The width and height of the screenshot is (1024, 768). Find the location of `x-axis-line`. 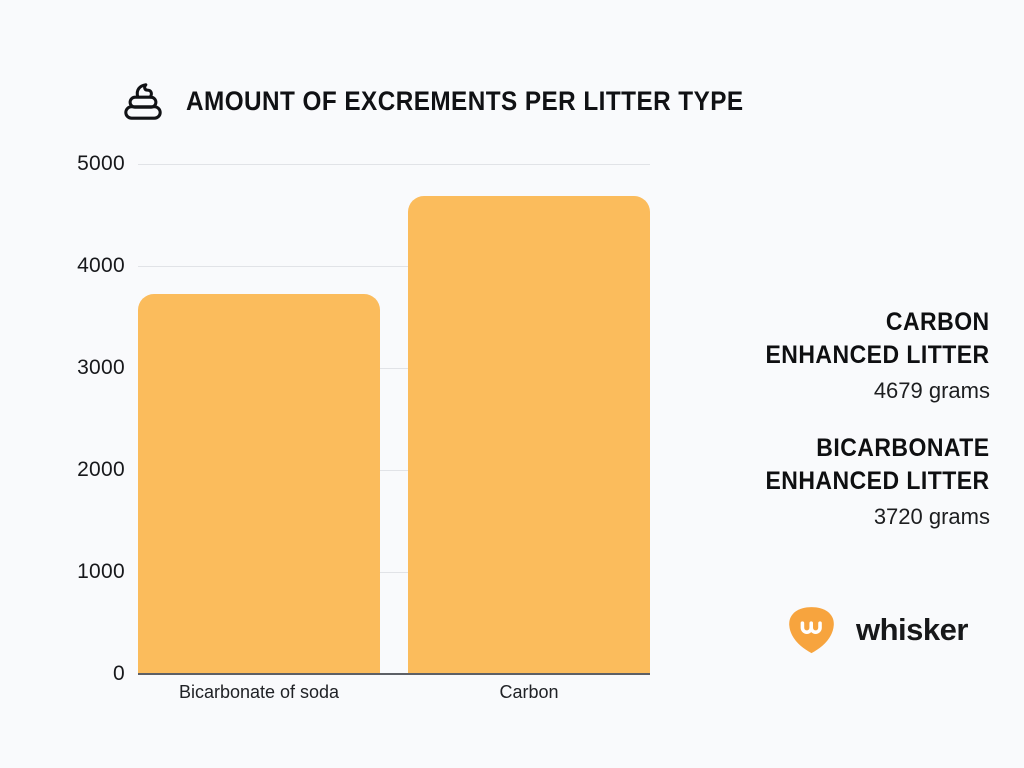

x-axis-line is located at coordinates (394, 674).